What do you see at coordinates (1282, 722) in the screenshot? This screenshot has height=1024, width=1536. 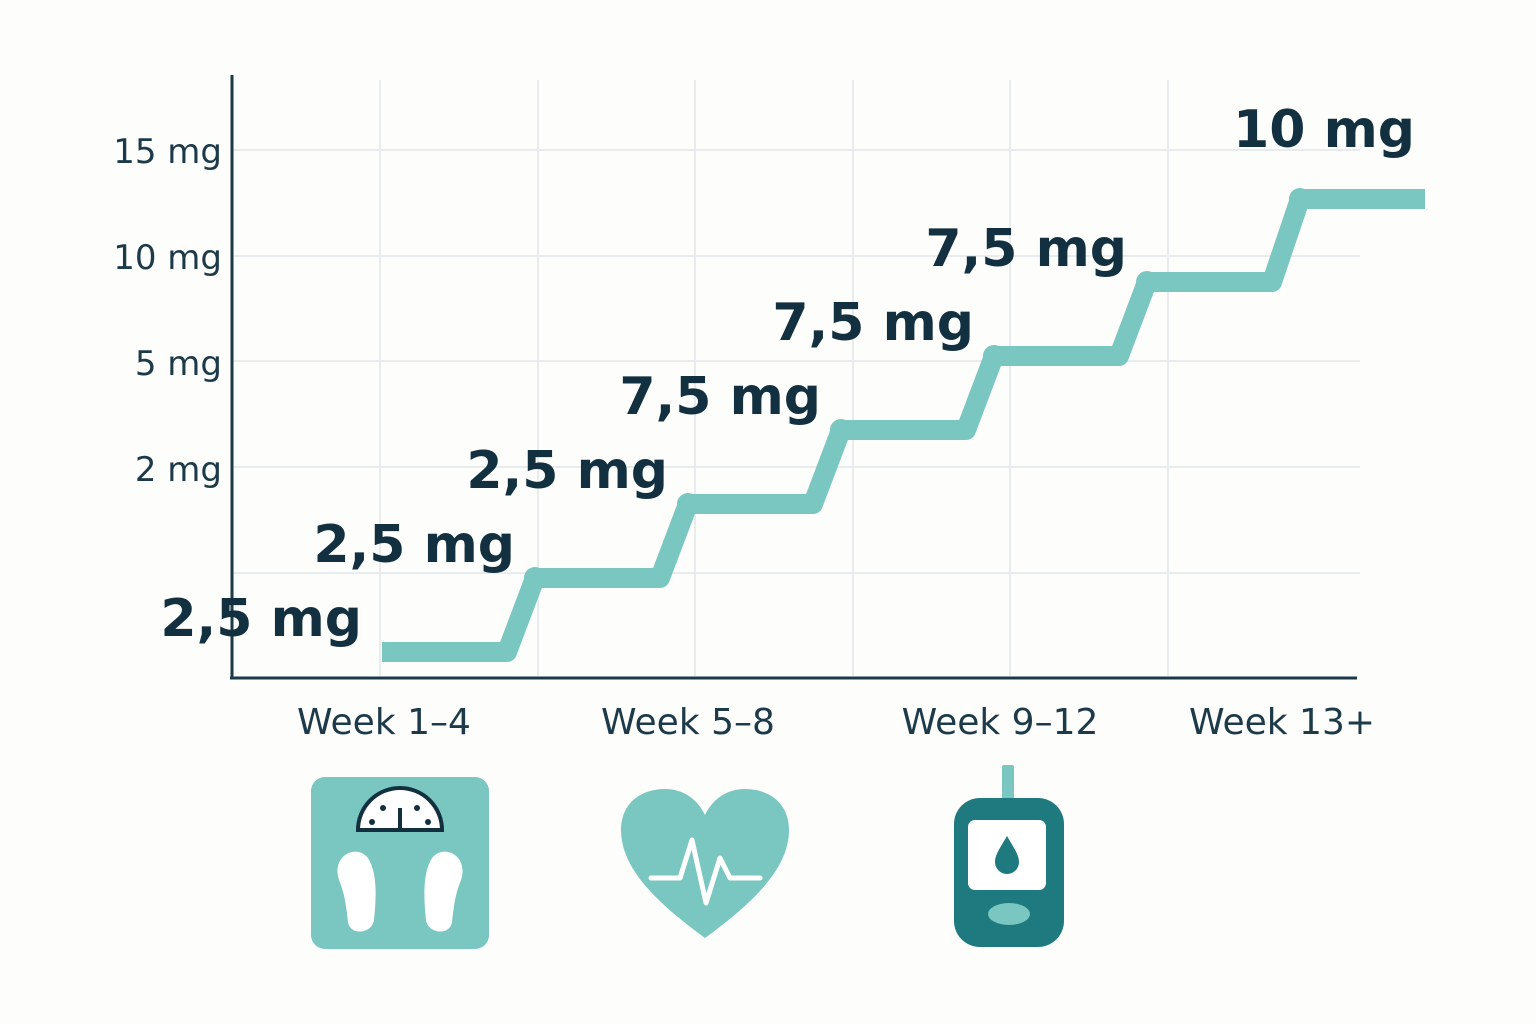 I see `x-tick-label: Week 13+` at bounding box center [1282, 722].